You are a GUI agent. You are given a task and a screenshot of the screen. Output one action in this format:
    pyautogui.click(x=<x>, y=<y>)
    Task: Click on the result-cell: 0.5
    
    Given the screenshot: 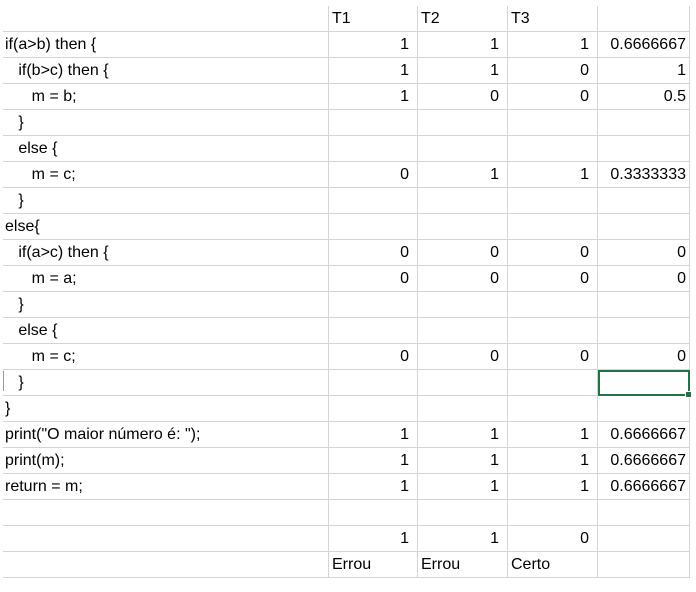 What is the action you would take?
    pyautogui.click(x=644, y=97)
    